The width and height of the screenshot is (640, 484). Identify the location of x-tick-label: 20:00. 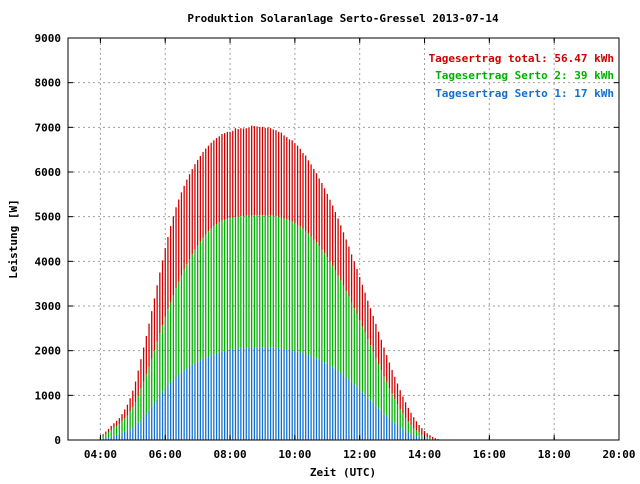
(618, 454).